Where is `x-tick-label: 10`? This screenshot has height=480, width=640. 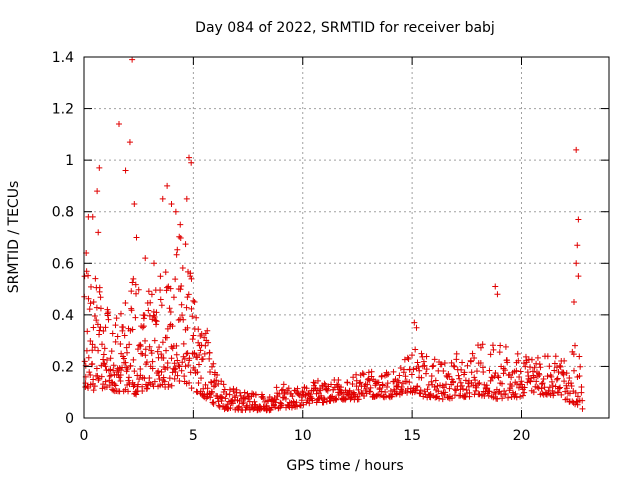
x-tick-label: 10 is located at coordinates (303, 436).